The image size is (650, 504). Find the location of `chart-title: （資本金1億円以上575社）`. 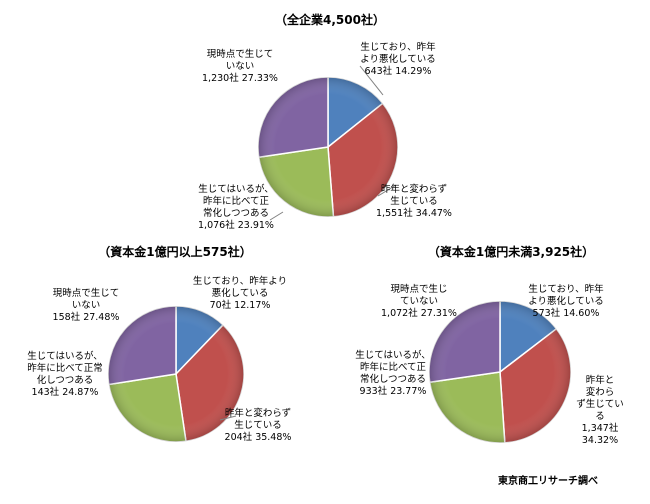

chart-title: （資本金1億円以上575社） is located at coordinates (174, 251).